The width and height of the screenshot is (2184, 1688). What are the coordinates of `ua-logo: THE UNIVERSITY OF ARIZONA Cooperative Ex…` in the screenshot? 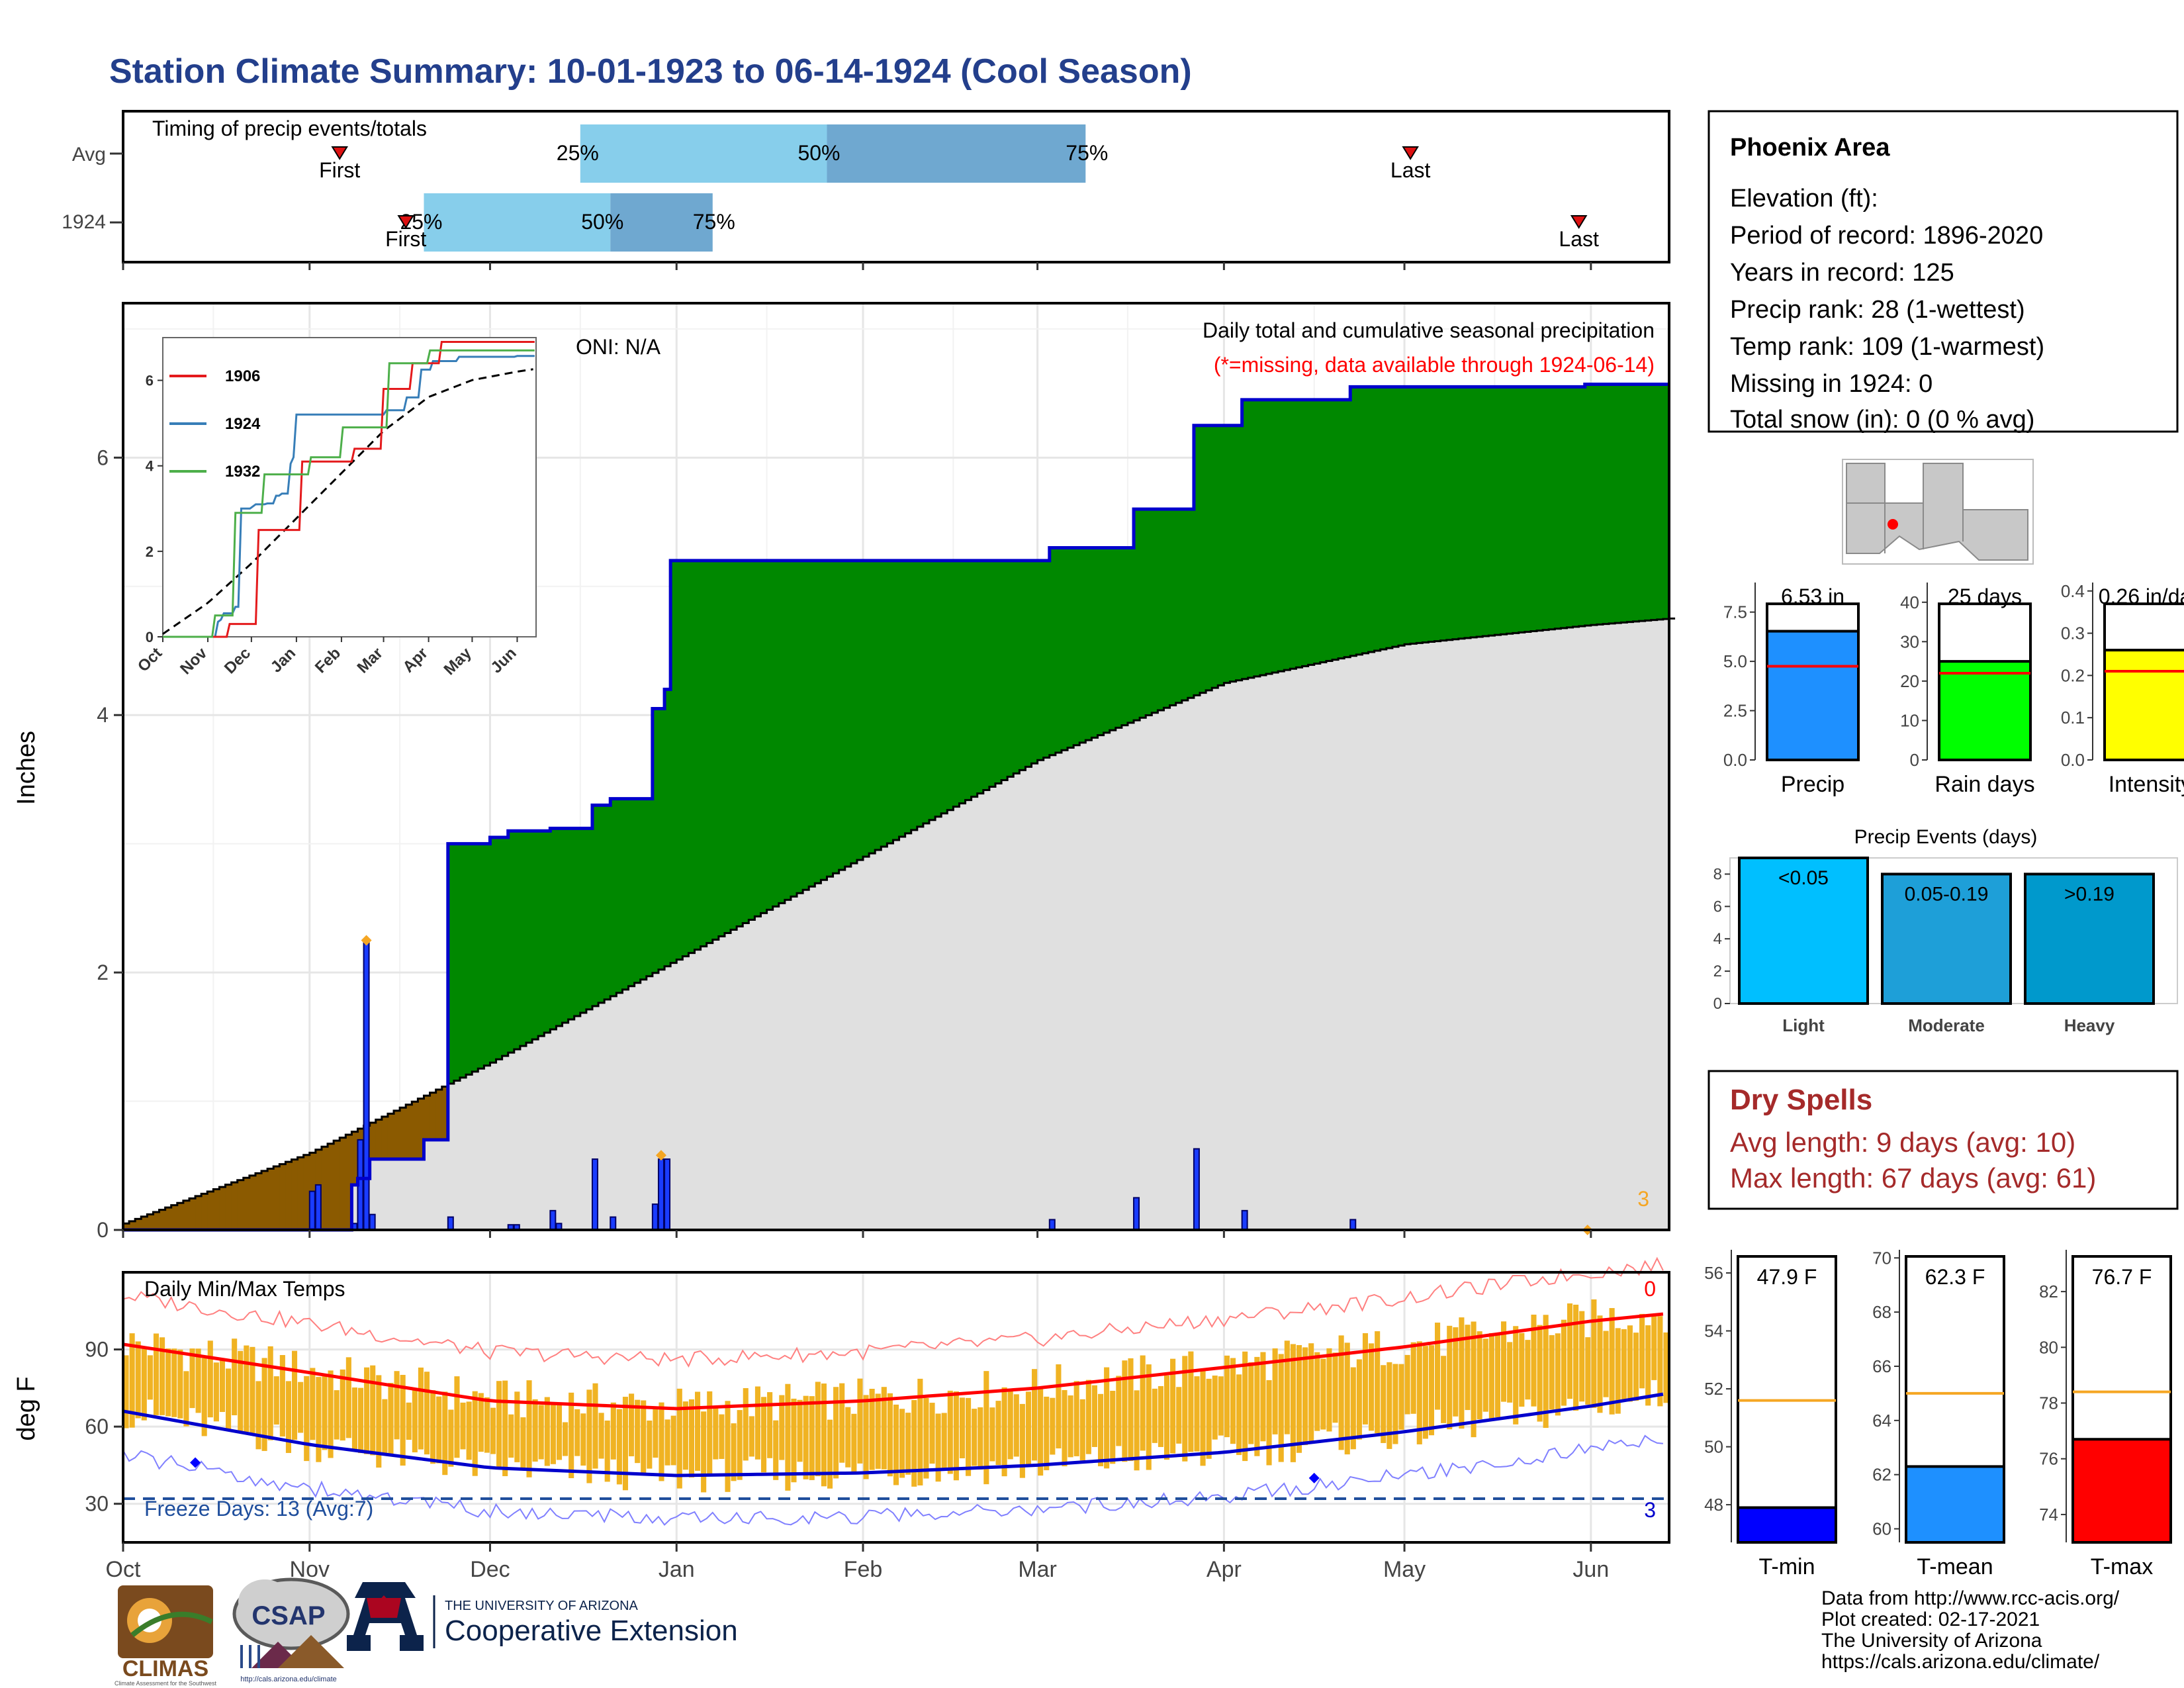 It's located at (542, 1616).